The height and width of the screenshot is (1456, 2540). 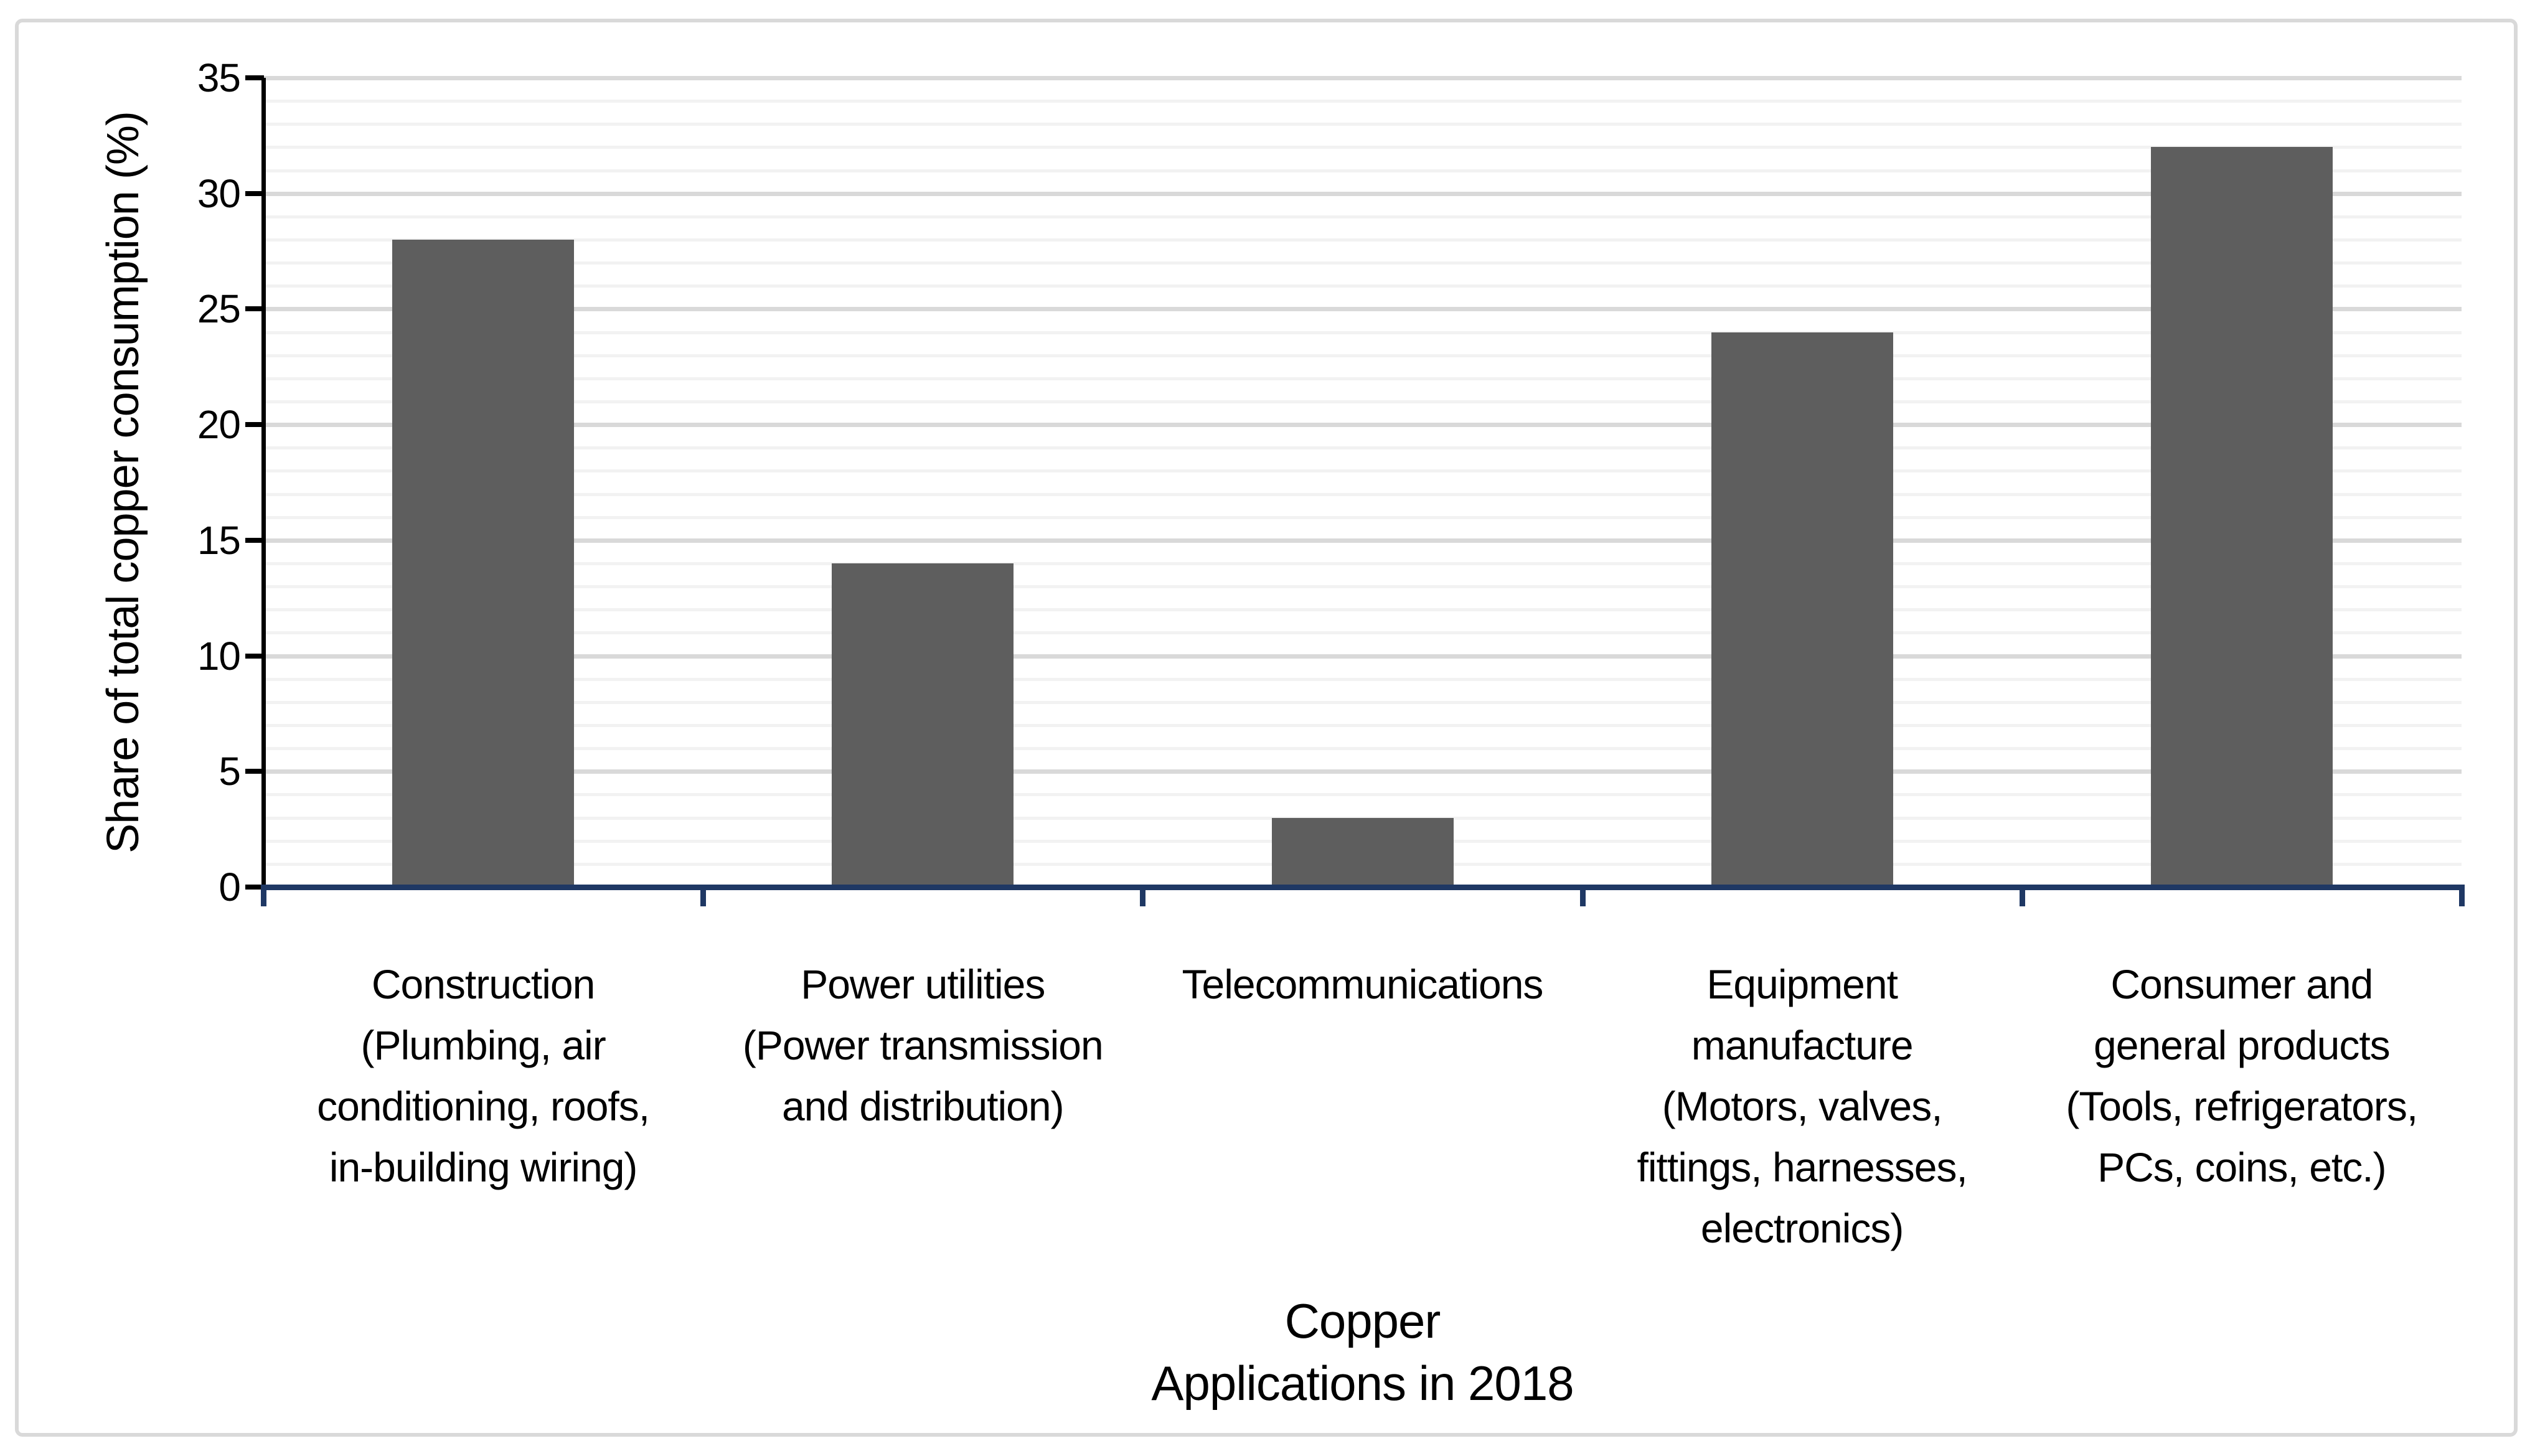 What do you see at coordinates (1803, 1167) in the screenshot?
I see `category-label-line: fittings, harnesses,` at bounding box center [1803, 1167].